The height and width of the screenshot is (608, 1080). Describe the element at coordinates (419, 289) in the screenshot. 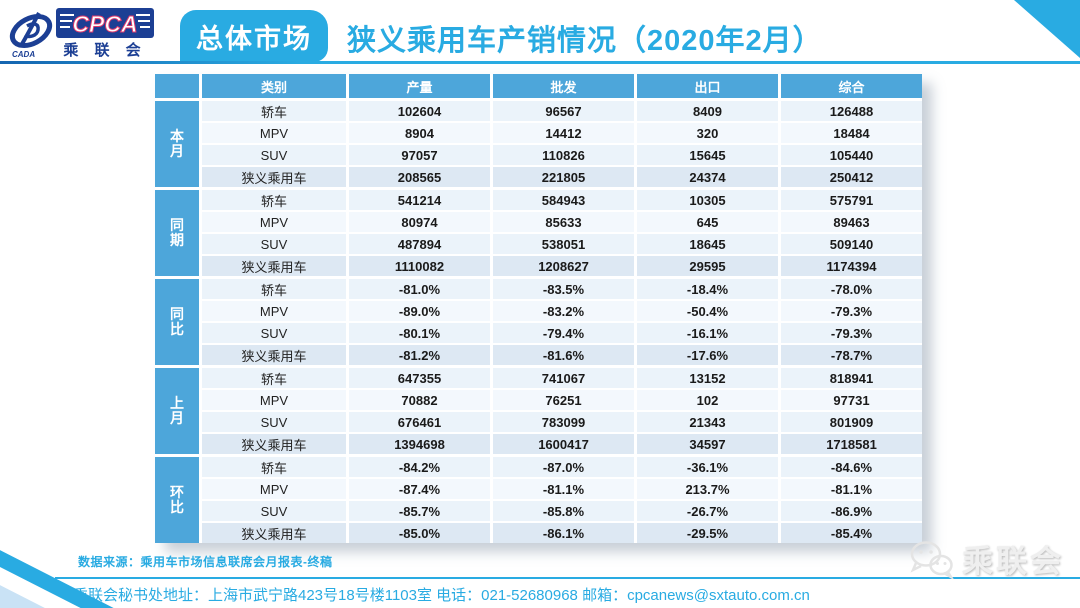

I see `value-cell: -81.0%` at that location.